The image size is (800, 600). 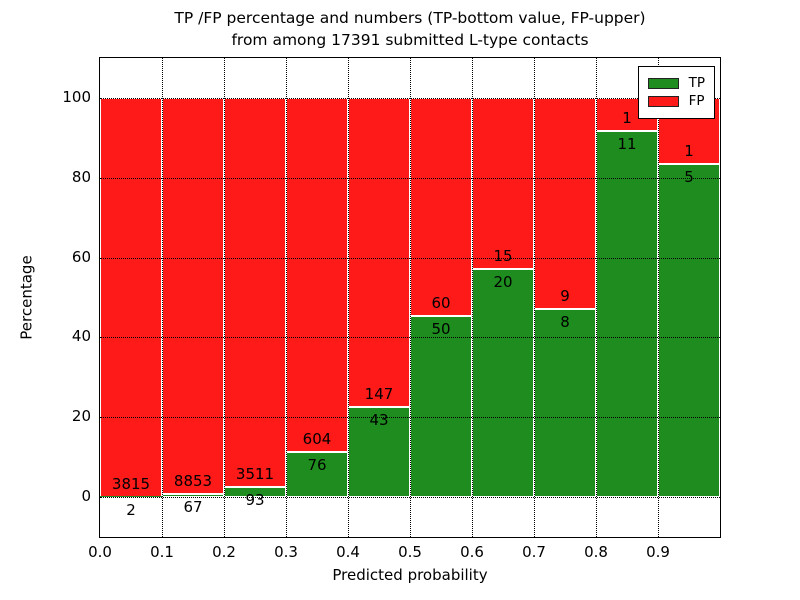 I want to click on tp-count-label: 11, so click(x=627, y=144).